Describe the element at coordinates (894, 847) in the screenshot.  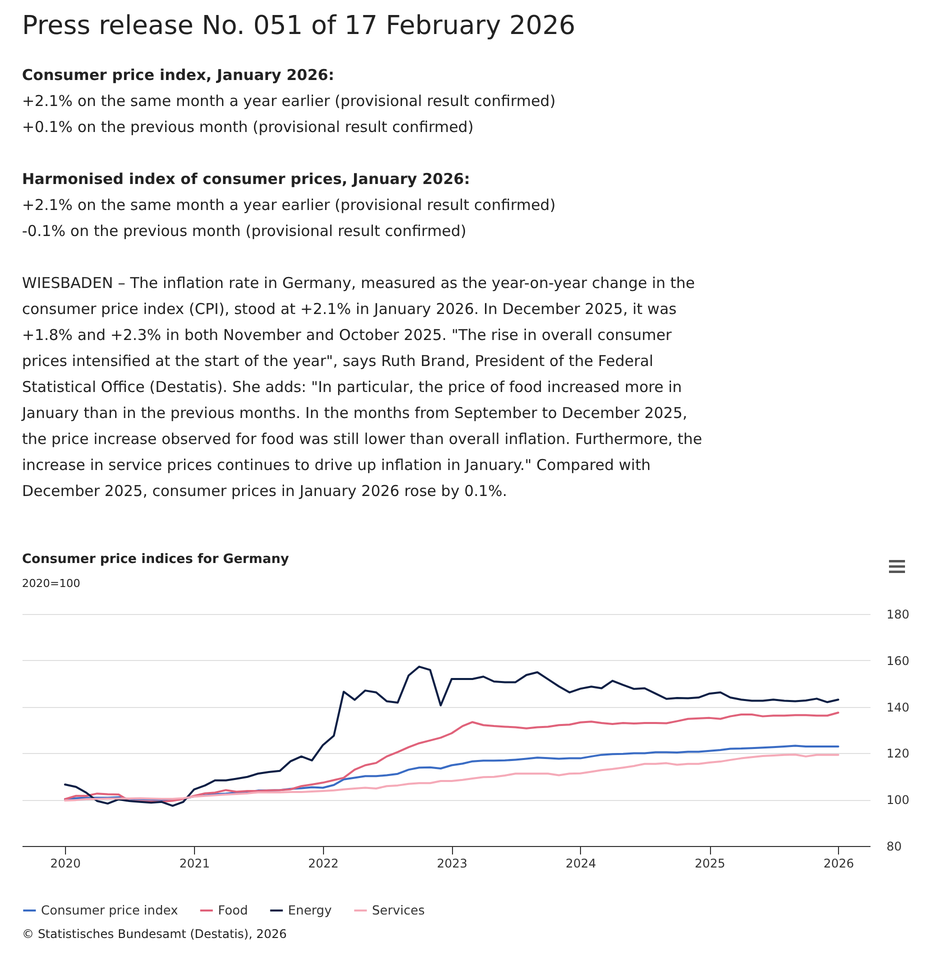
I see `y-tick-label: 80` at that location.